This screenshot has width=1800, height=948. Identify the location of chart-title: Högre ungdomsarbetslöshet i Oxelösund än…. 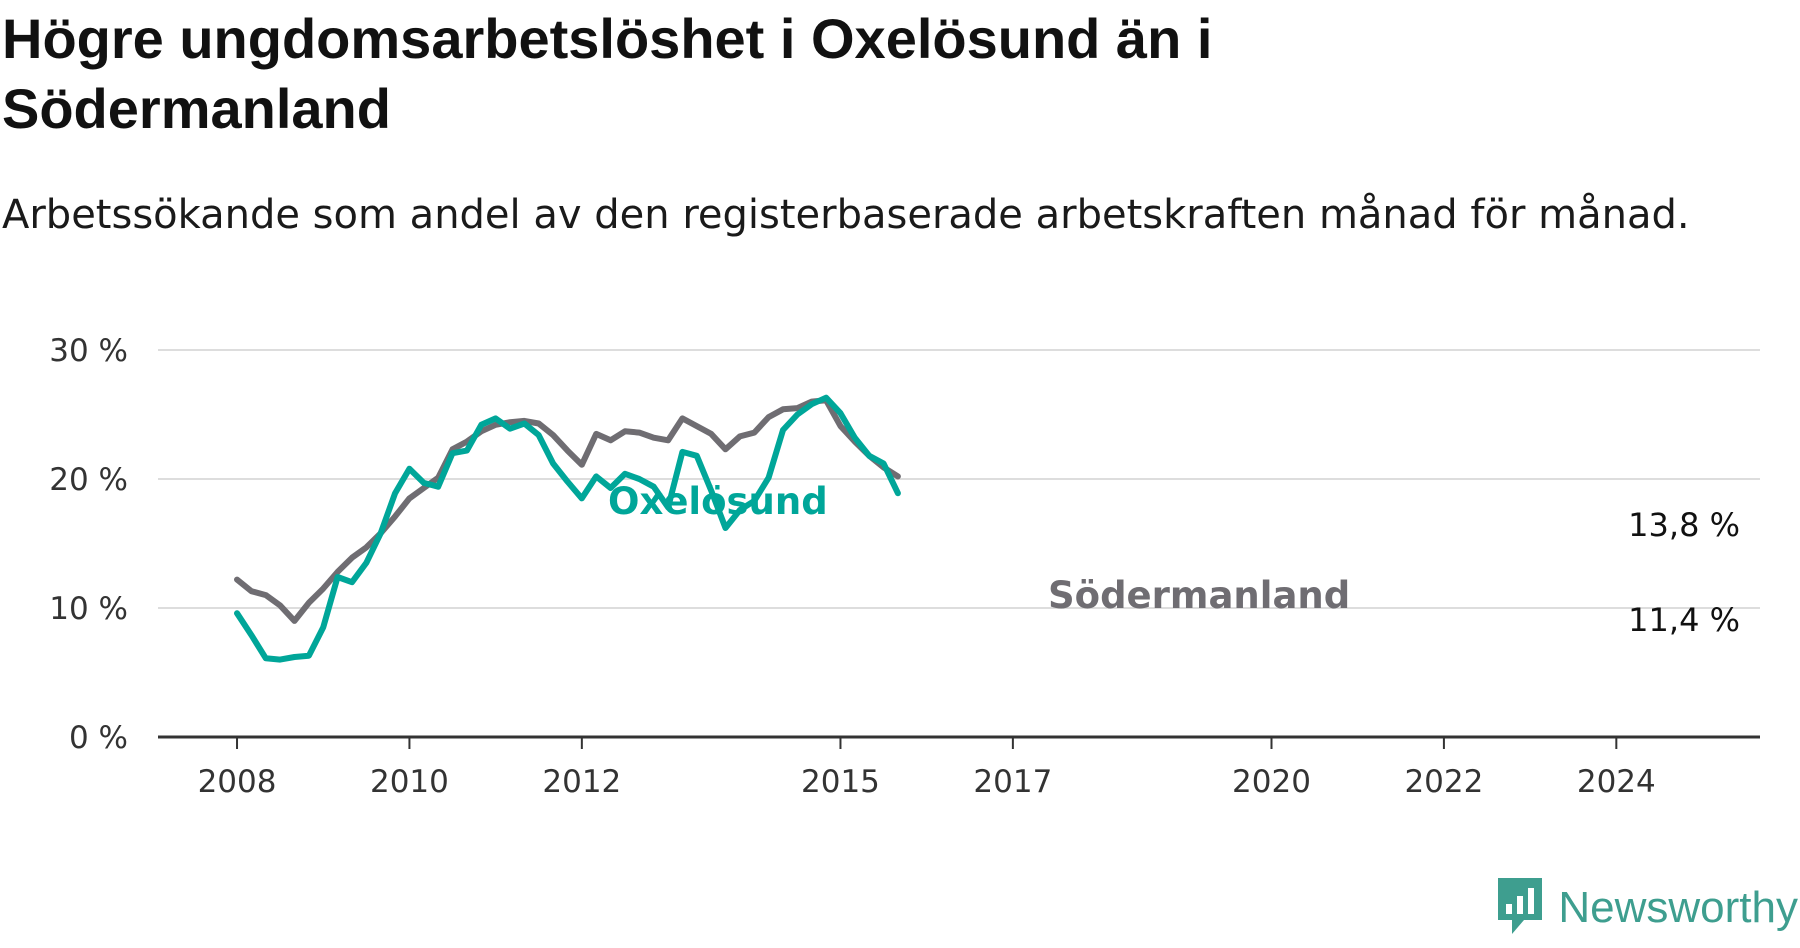
(607, 73).